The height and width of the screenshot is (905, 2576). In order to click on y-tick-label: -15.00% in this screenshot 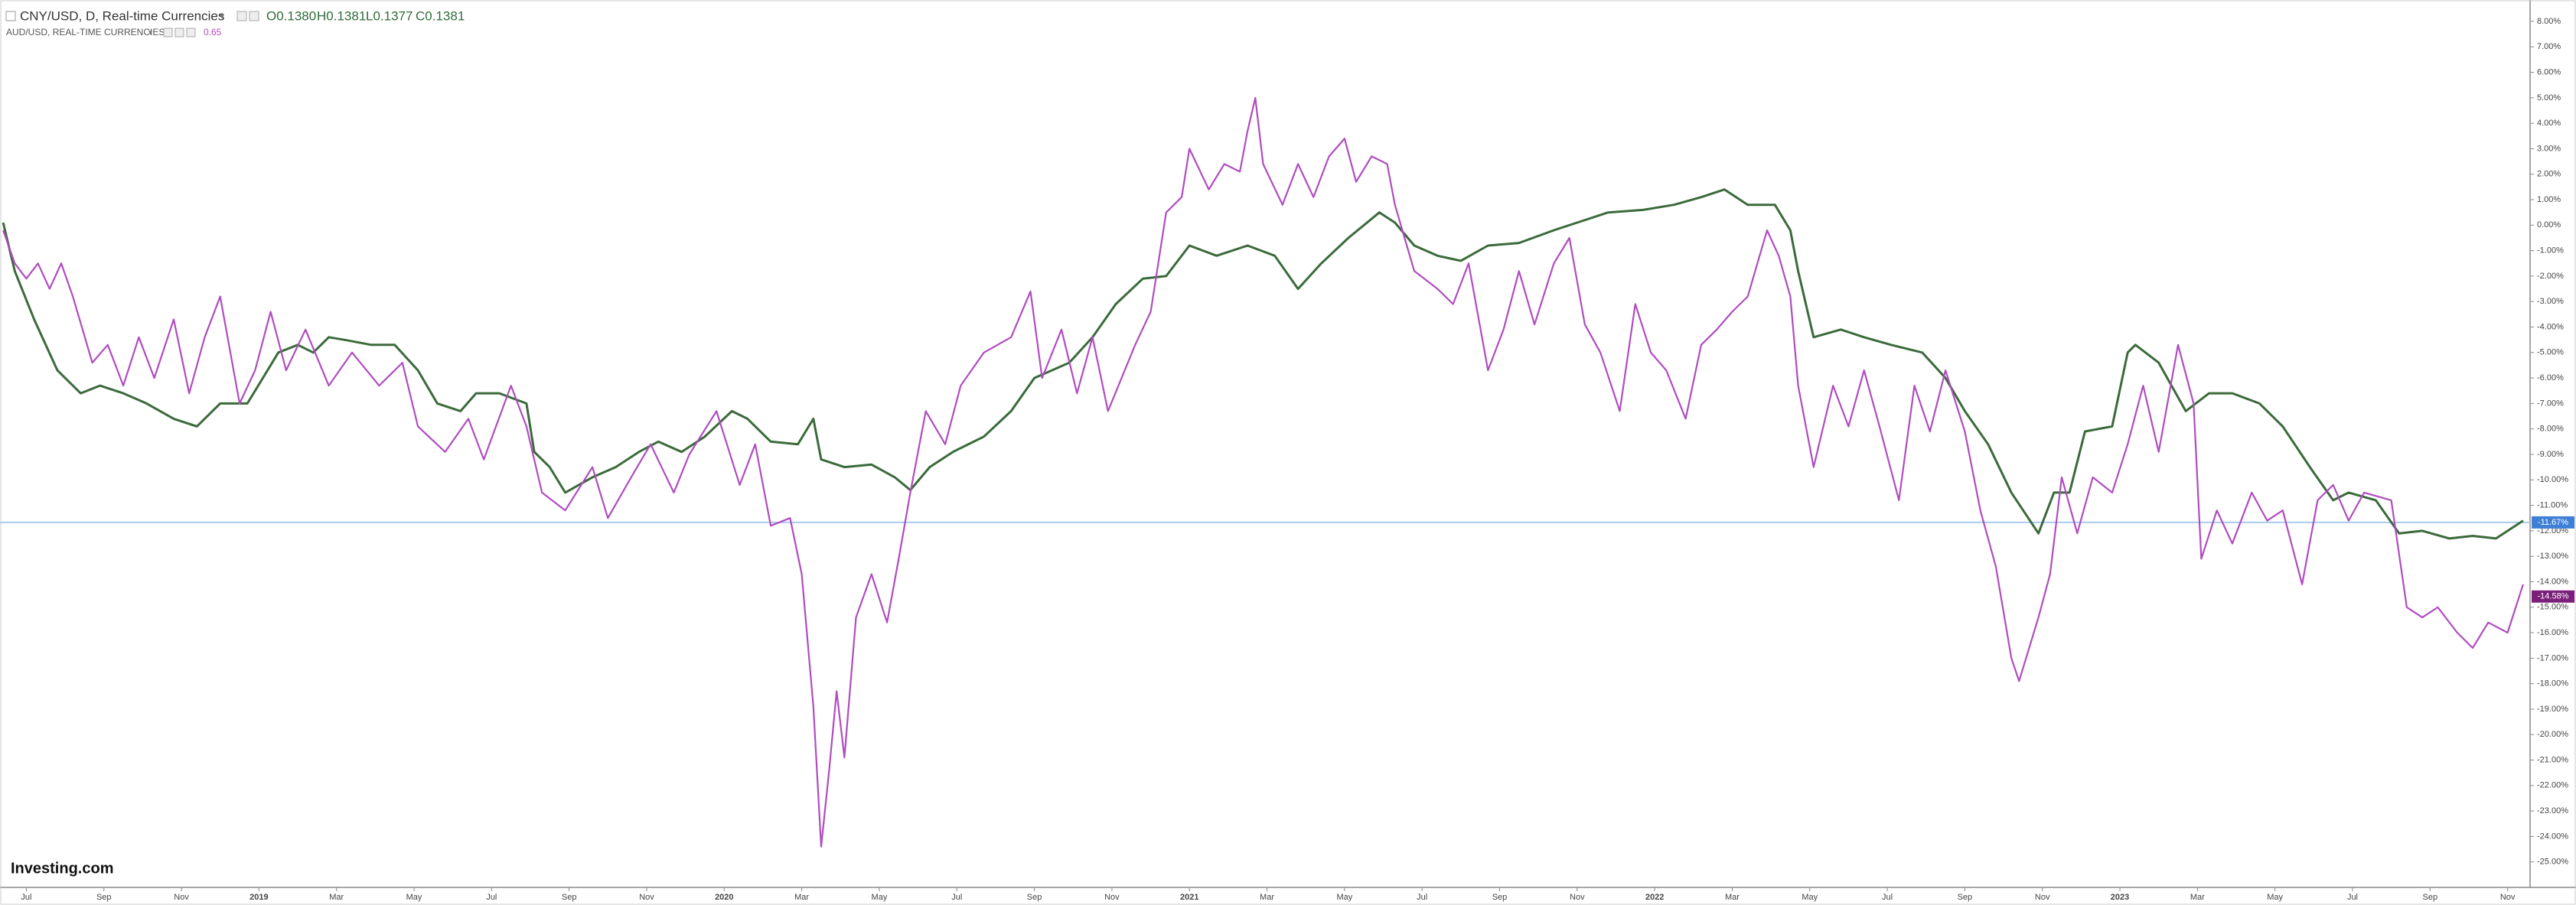, I will do `click(2552, 607)`.